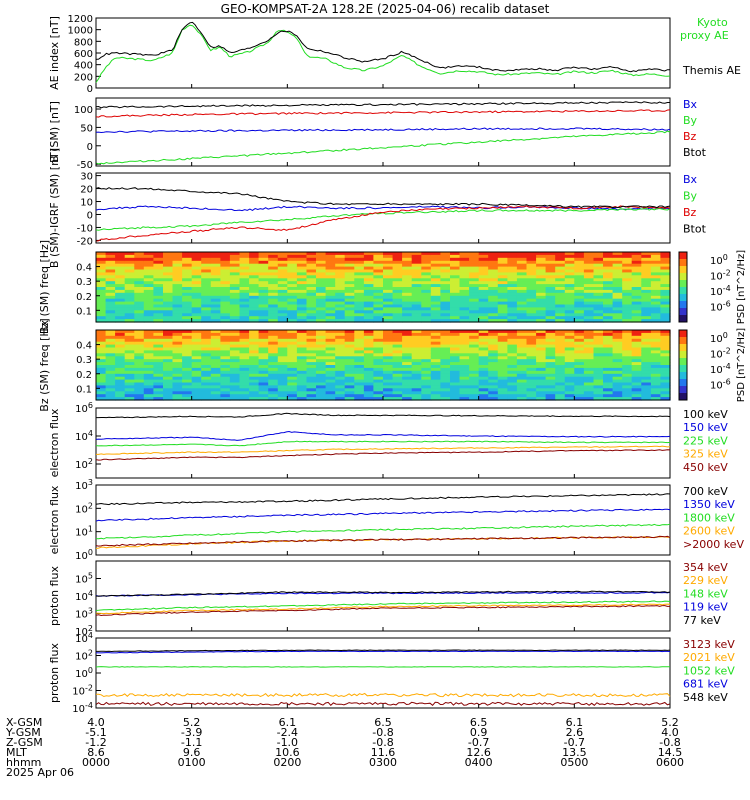 This screenshot has height=800, width=750. I want to click on colorbar-tick-label: 10-6, so click(720, 385).